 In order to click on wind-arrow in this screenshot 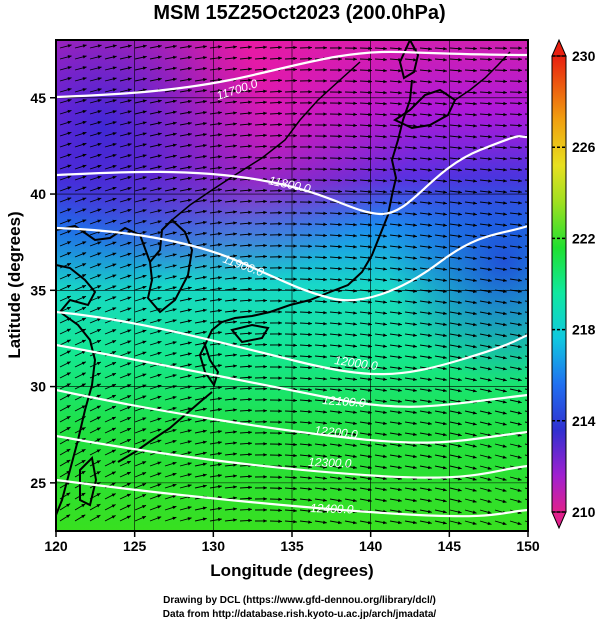, I will do `click(526, 301)`.